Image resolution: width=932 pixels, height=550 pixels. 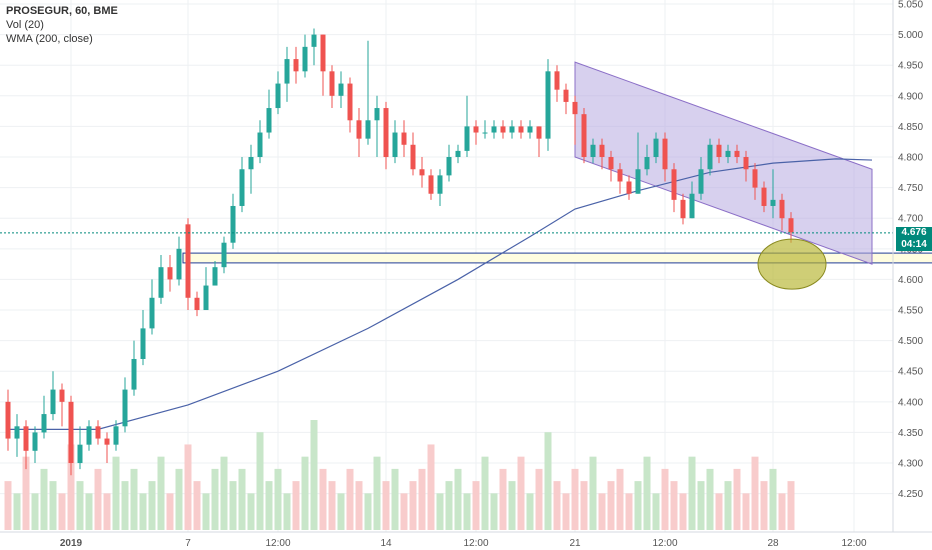 I want to click on wma-indicator-label: WMA (200, close), so click(x=49, y=39).